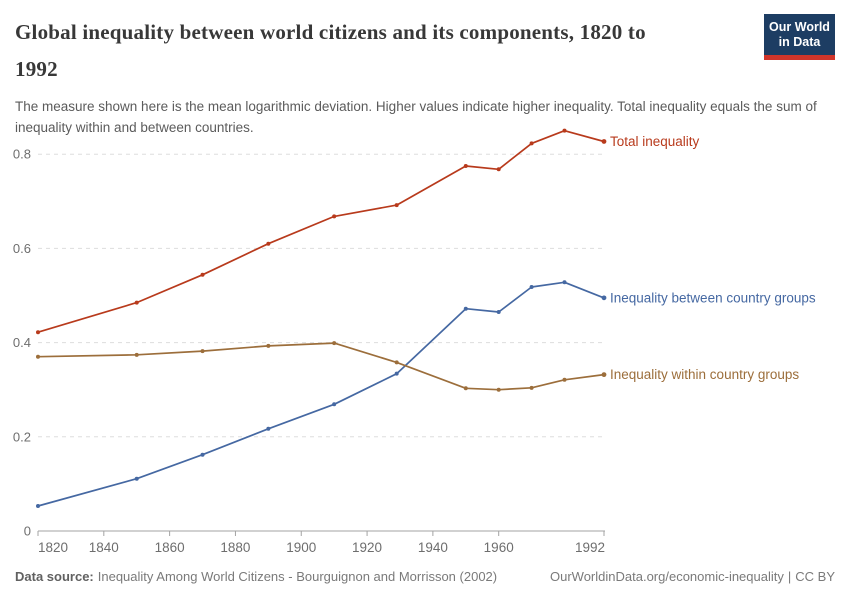  Describe the element at coordinates (590, 547) in the screenshot. I see `x-axis-tick-label: 1992` at that location.